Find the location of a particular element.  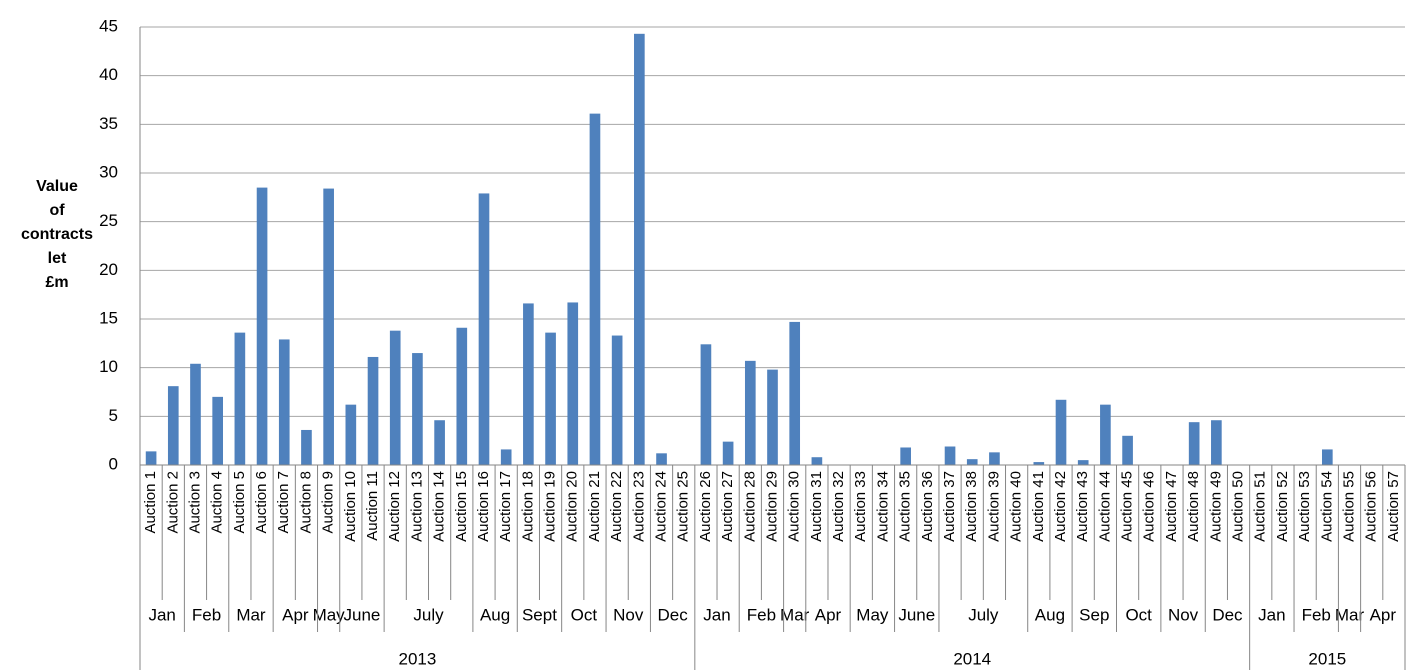

x-tick-label: Auction 33 is located at coordinates (860, 506).